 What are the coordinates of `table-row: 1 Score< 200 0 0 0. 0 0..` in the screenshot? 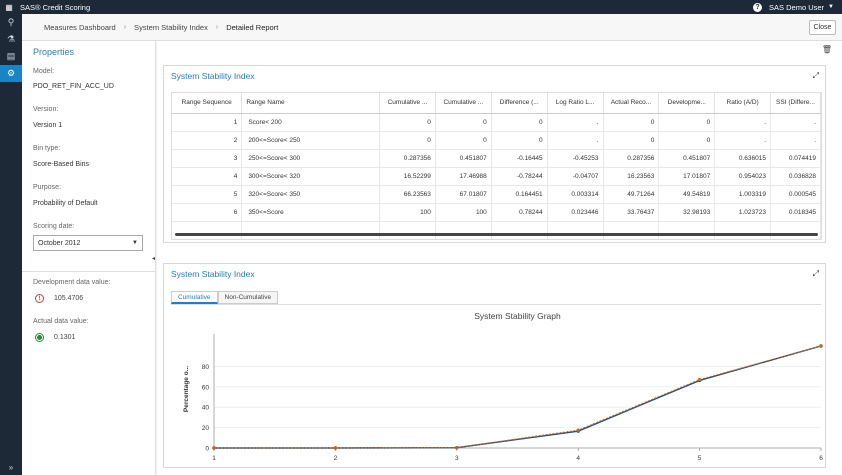 It's located at (496, 122).